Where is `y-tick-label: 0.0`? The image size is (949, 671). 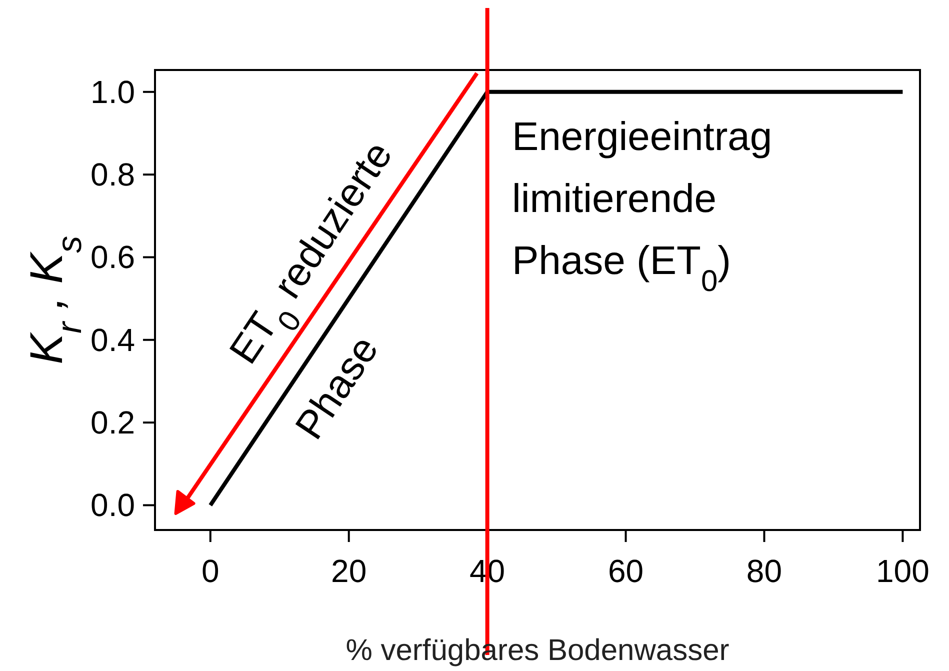 y-tick-label: 0.0 is located at coordinates (112, 505).